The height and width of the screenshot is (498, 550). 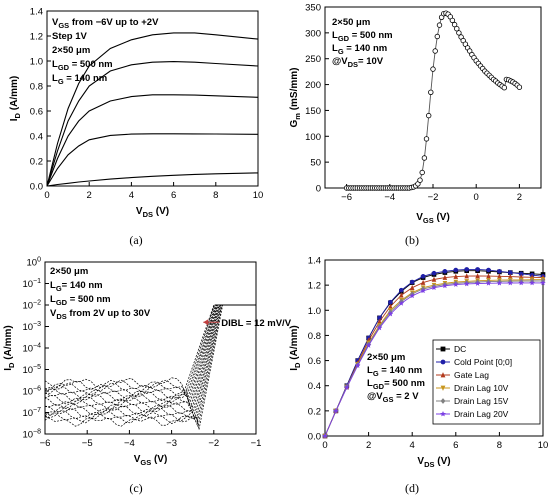 I want to click on annotation-2: LG = 140 nm, so click(x=359, y=49).